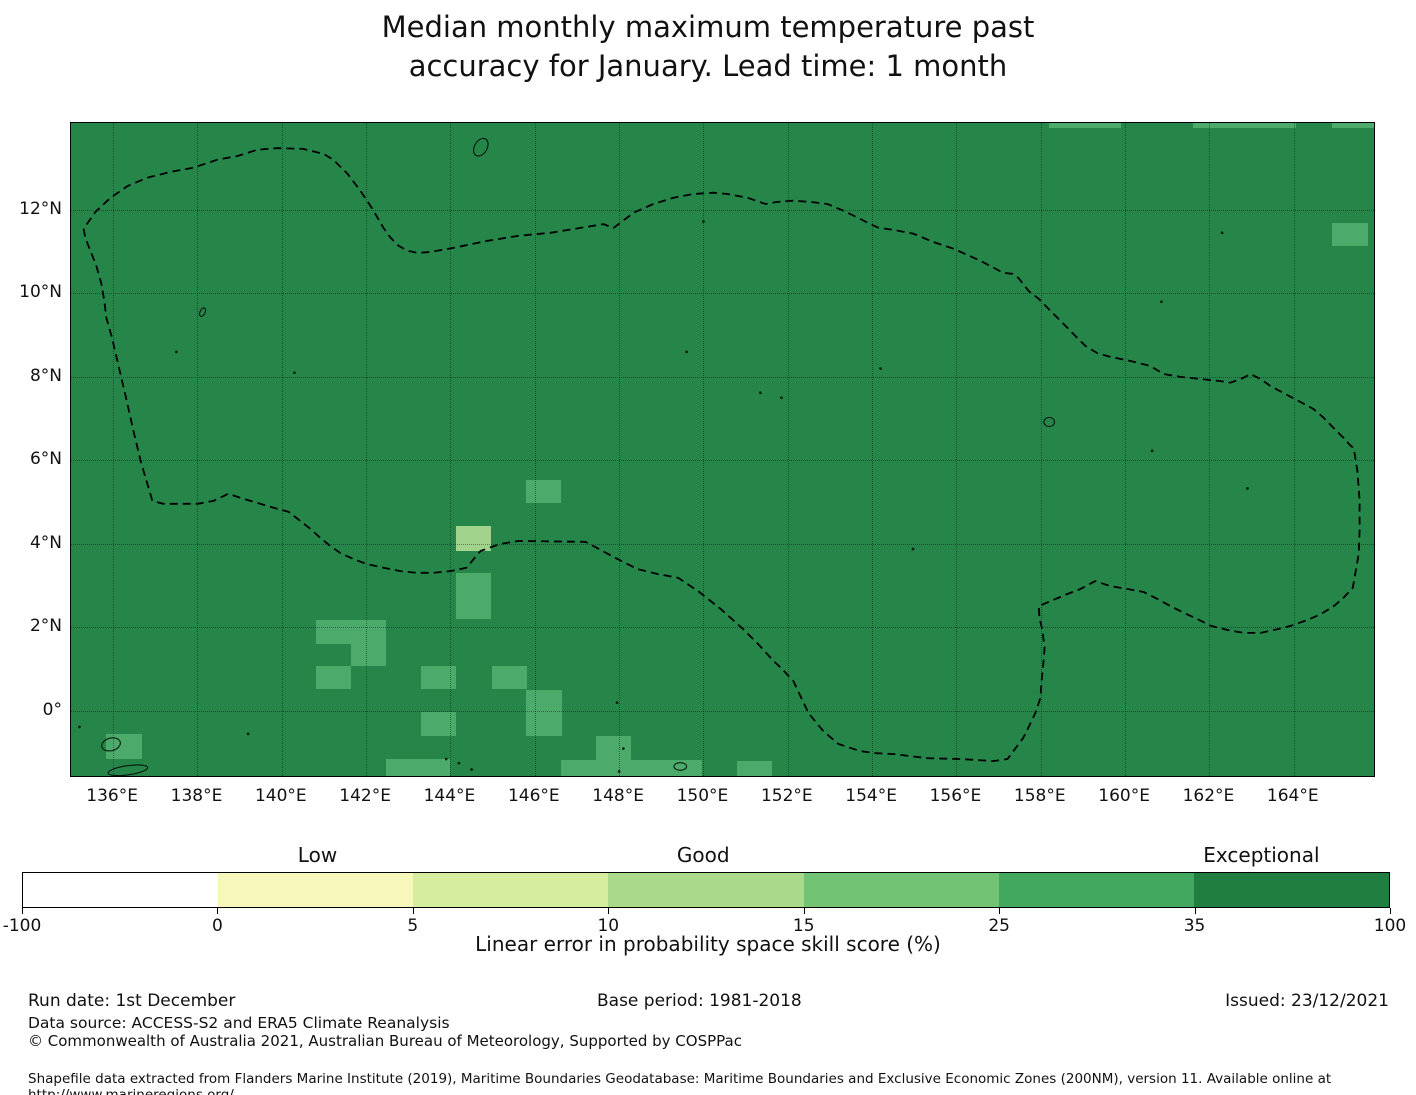  I want to click on atoll-2-island-dot, so click(687, 352).